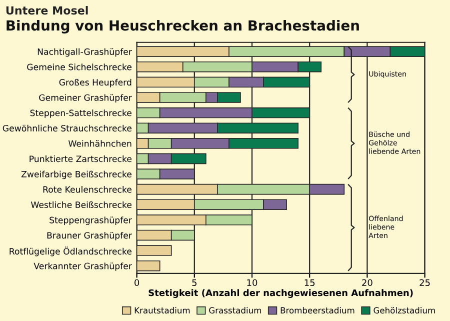 The width and height of the screenshot is (450, 321). What do you see at coordinates (162, 310) in the screenshot?
I see `legend-label: Krautstadium` at bounding box center [162, 310].